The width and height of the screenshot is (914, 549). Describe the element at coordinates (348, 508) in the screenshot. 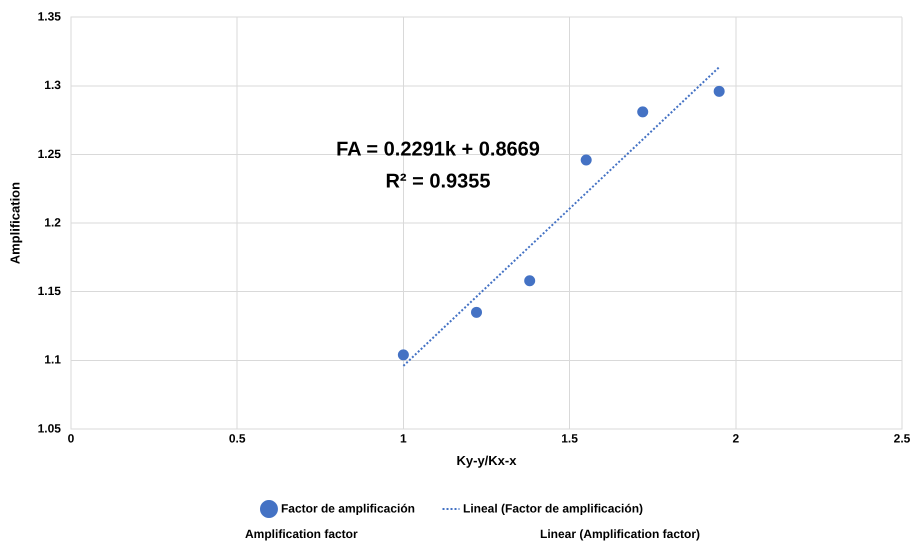

I see `legend-label: Factor de amplificación` at that location.